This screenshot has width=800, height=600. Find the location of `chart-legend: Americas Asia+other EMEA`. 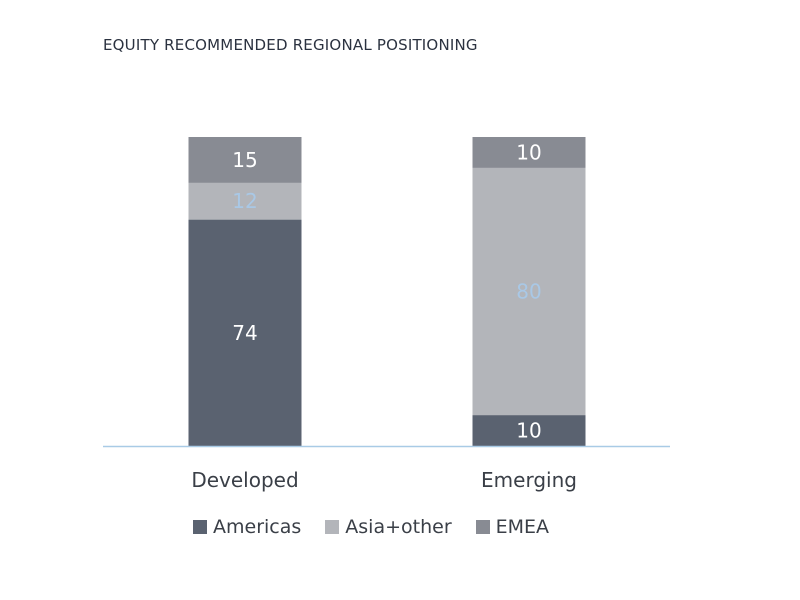

chart-legend: Americas Asia+other EMEA is located at coordinates (371, 527).